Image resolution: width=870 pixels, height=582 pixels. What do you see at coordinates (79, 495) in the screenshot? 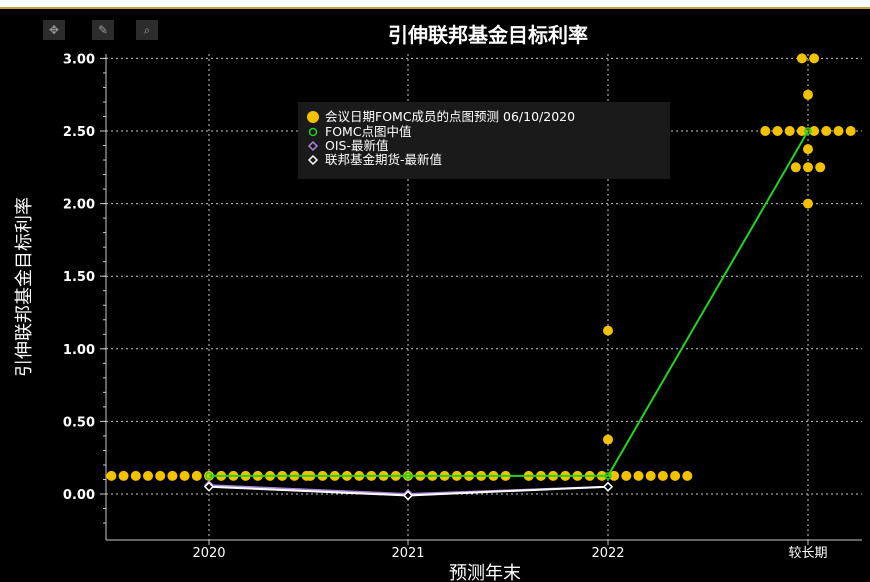
I see `y-tick-label: 0.00` at bounding box center [79, 495].